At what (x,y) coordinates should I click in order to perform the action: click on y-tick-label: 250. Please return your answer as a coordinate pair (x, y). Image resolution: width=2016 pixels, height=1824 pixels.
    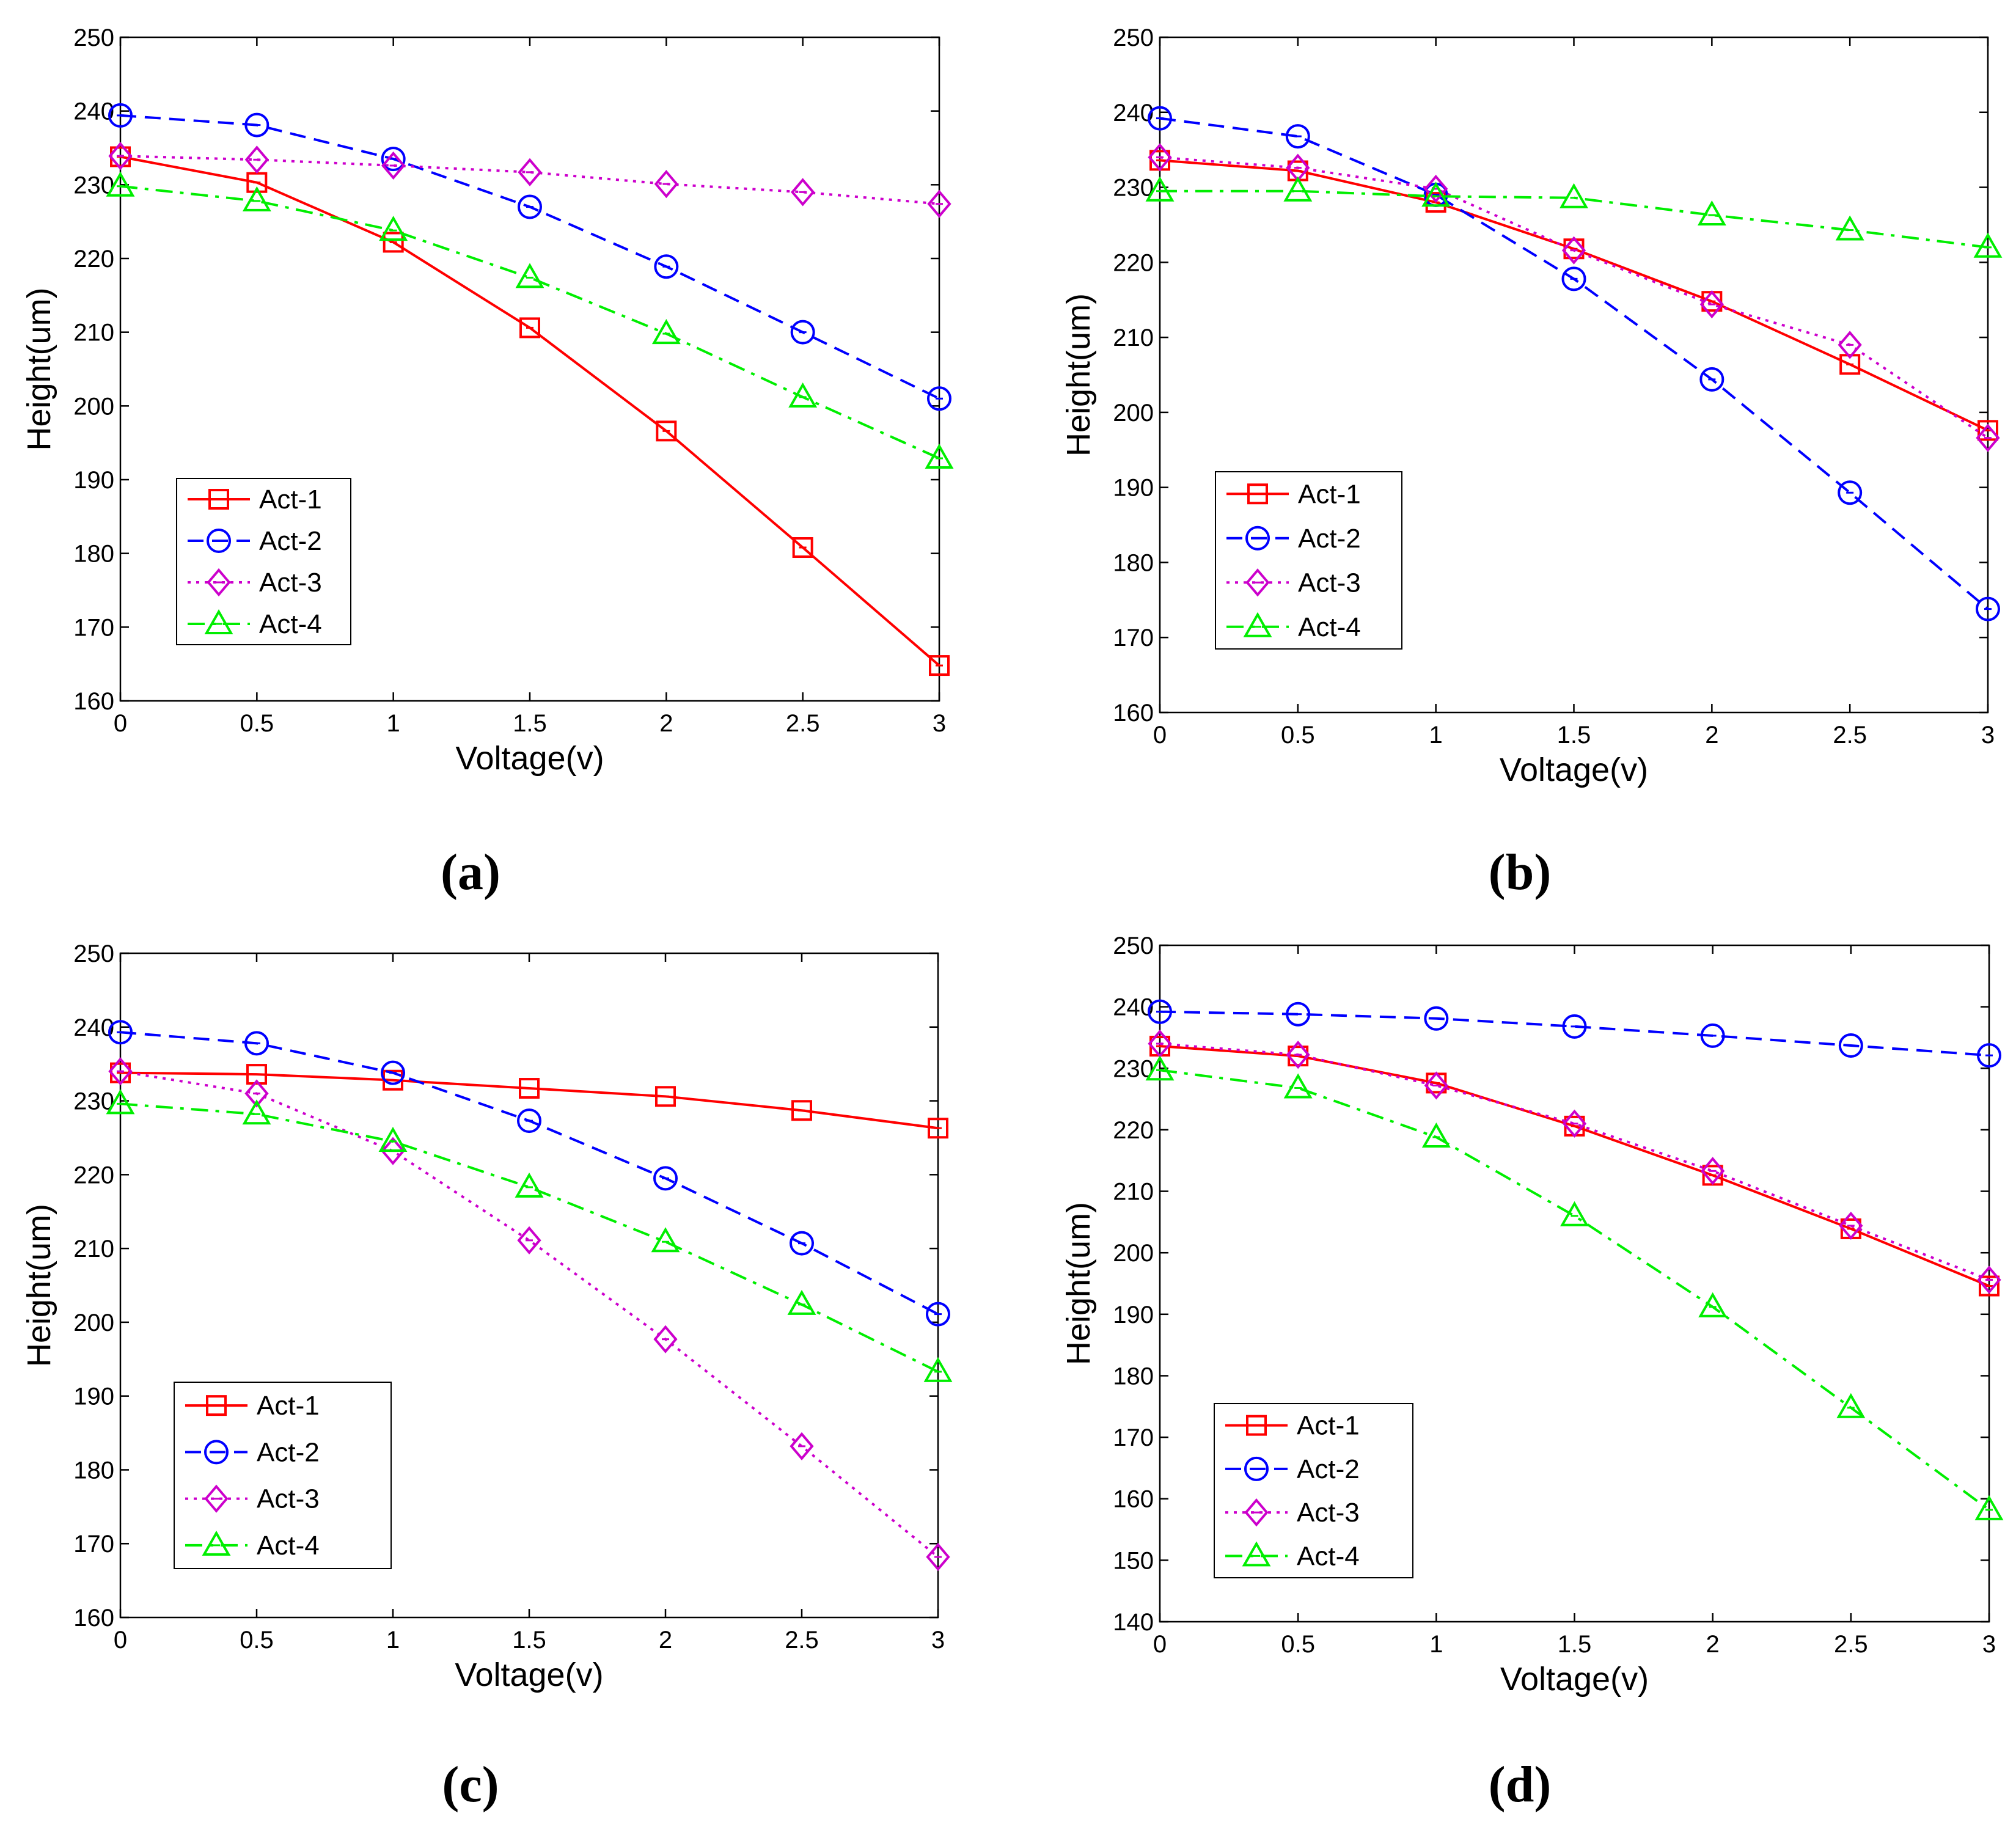
    Looking at the image, I should click on (93, 954).